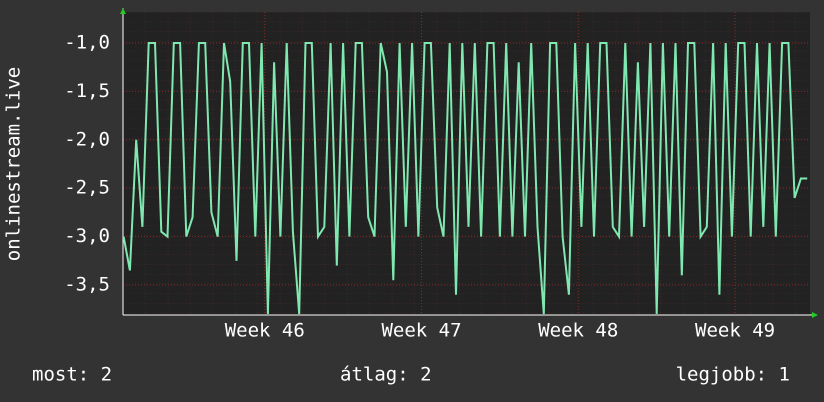 The height and width of the screenshot is (402, 824). Describe the element at coordinates (578, 331) in the screenshot. I see `x-tick-label: Week 48` at that location.